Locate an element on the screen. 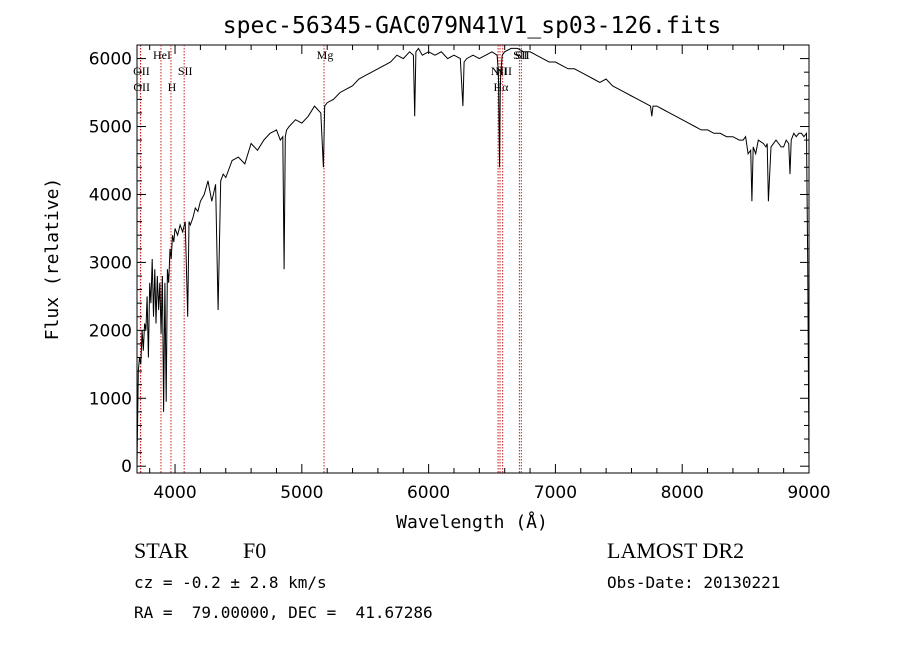  x-tick-label: 6000 is located at coordinates (428, 493).